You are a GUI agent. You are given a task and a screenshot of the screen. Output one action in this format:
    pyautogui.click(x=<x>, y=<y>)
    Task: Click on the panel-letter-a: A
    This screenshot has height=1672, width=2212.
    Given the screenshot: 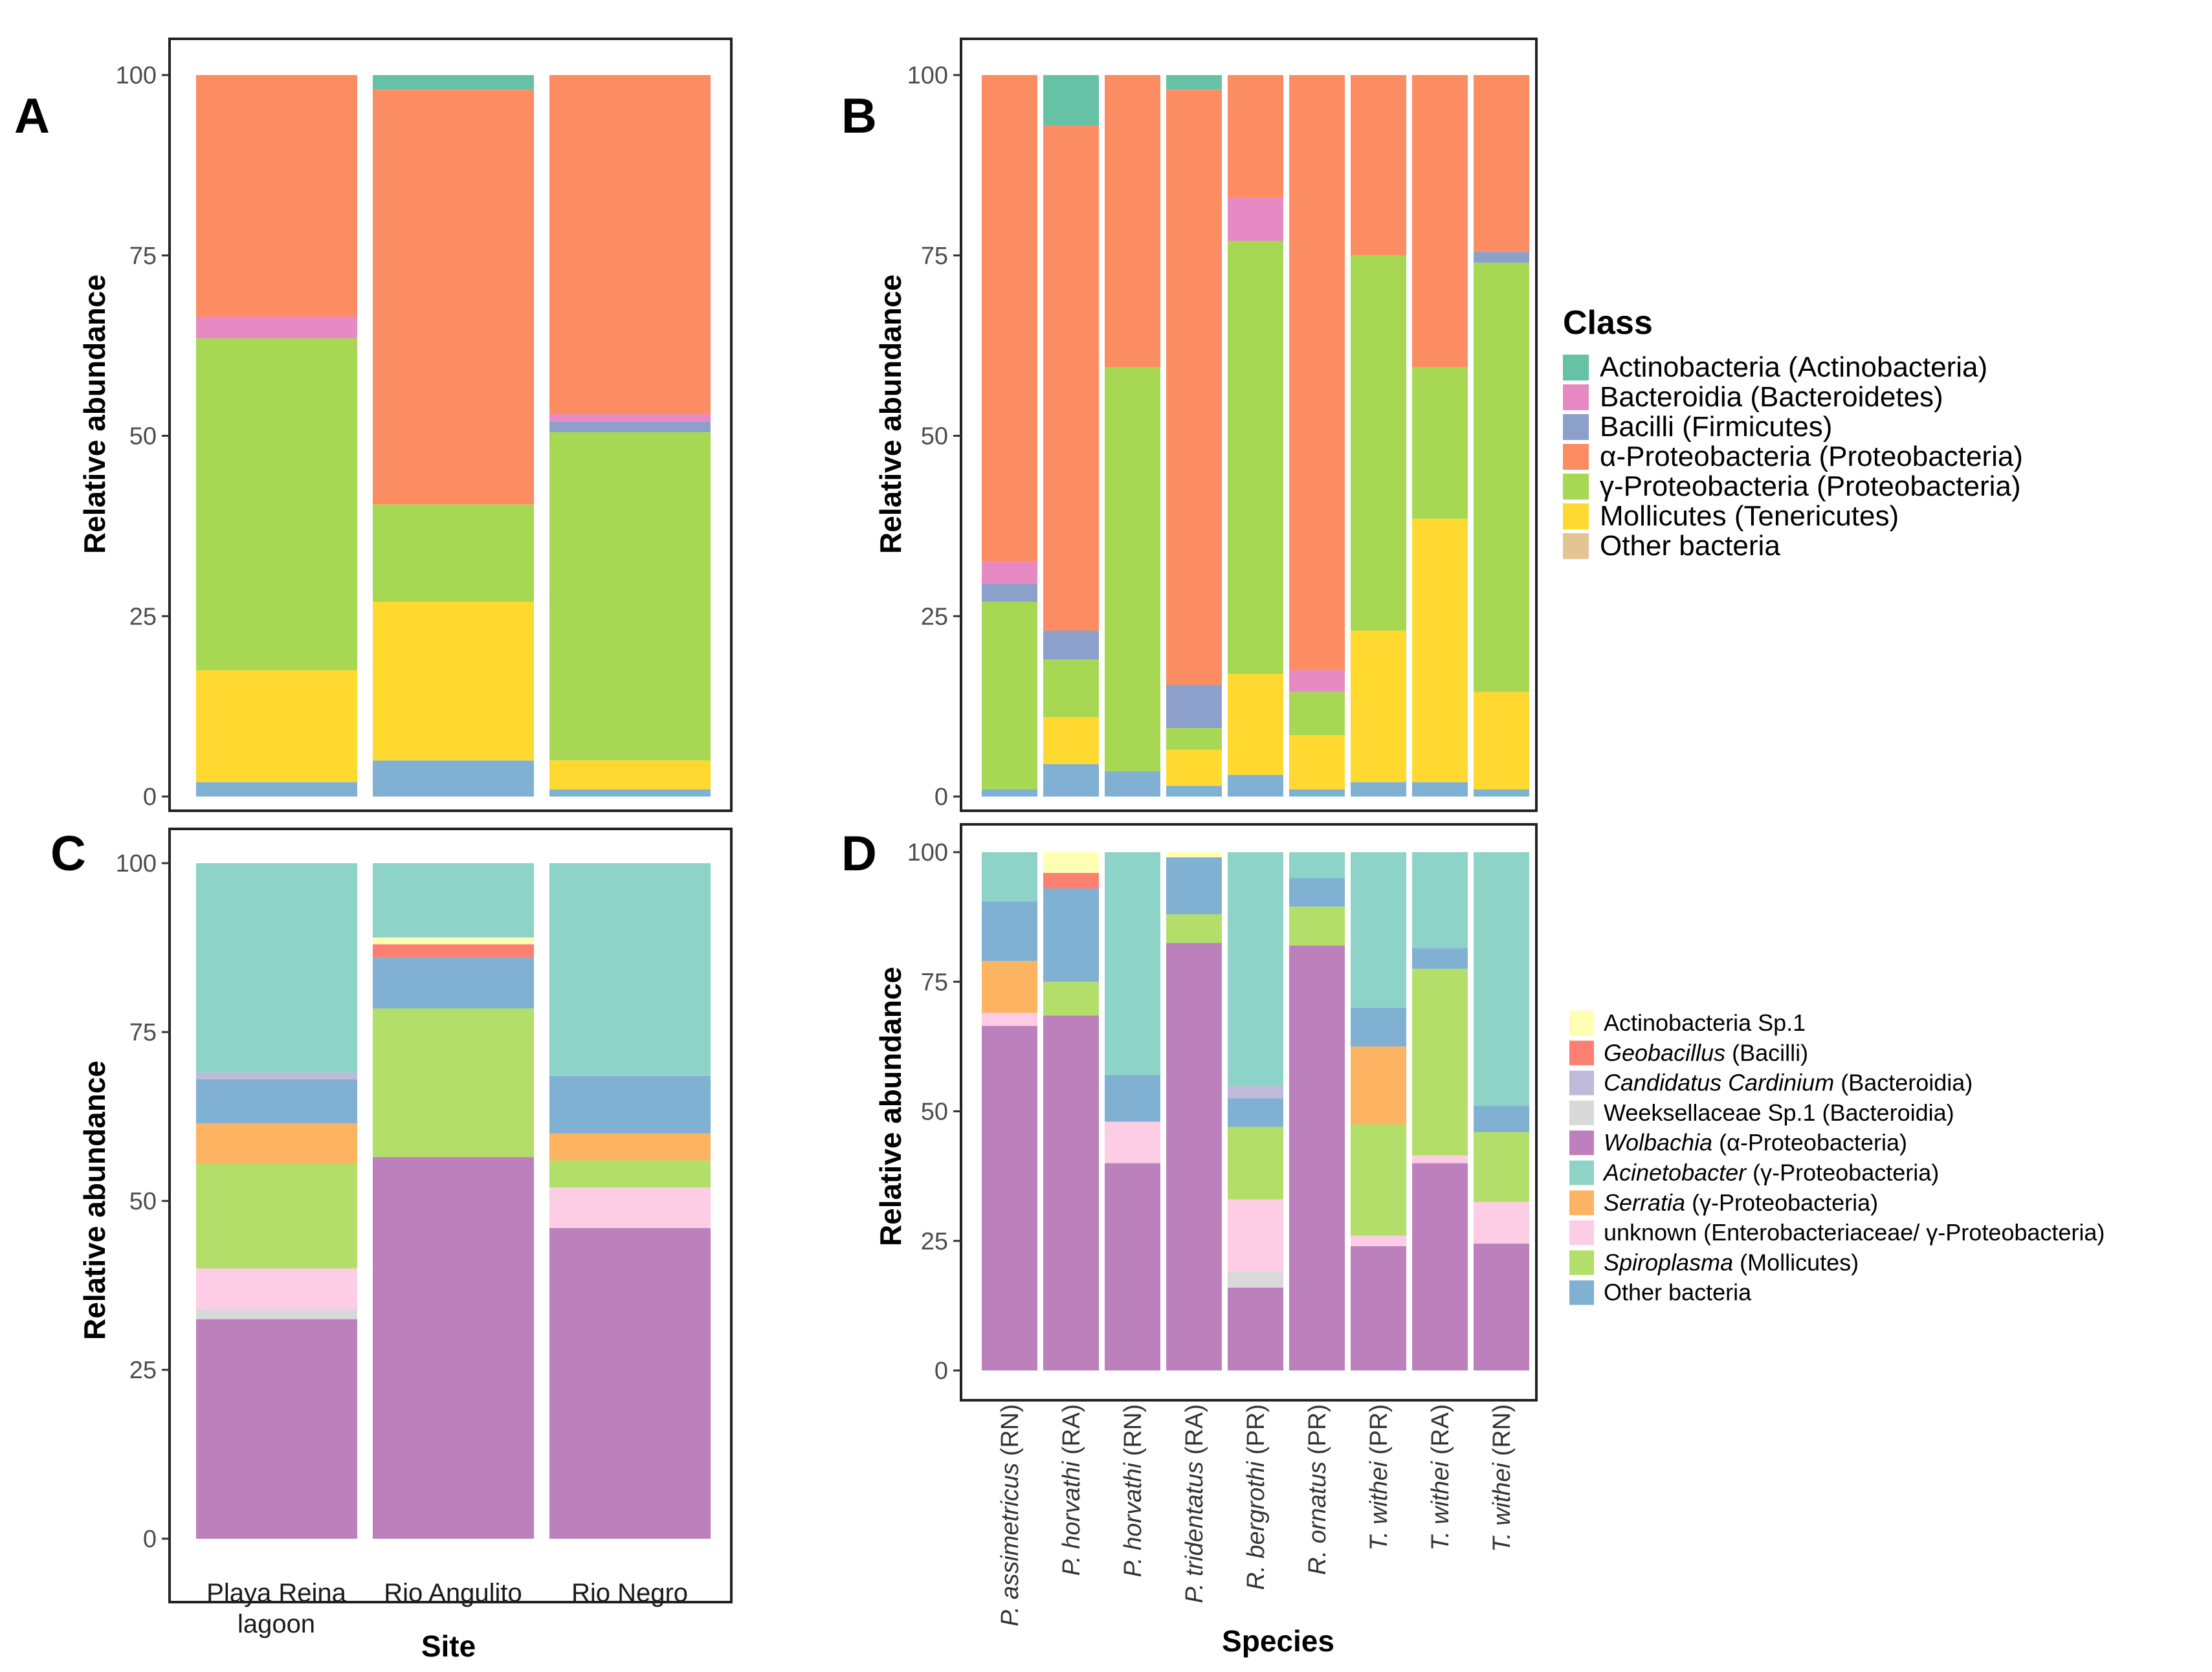 What is the action you would take?
    pyautogui.click(x=32, y=116)
    